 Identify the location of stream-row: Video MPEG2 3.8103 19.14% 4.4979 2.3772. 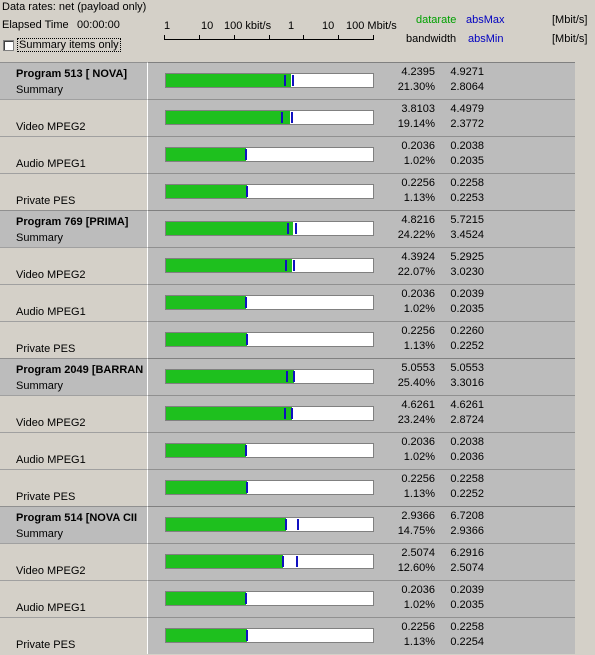
(297, 117).